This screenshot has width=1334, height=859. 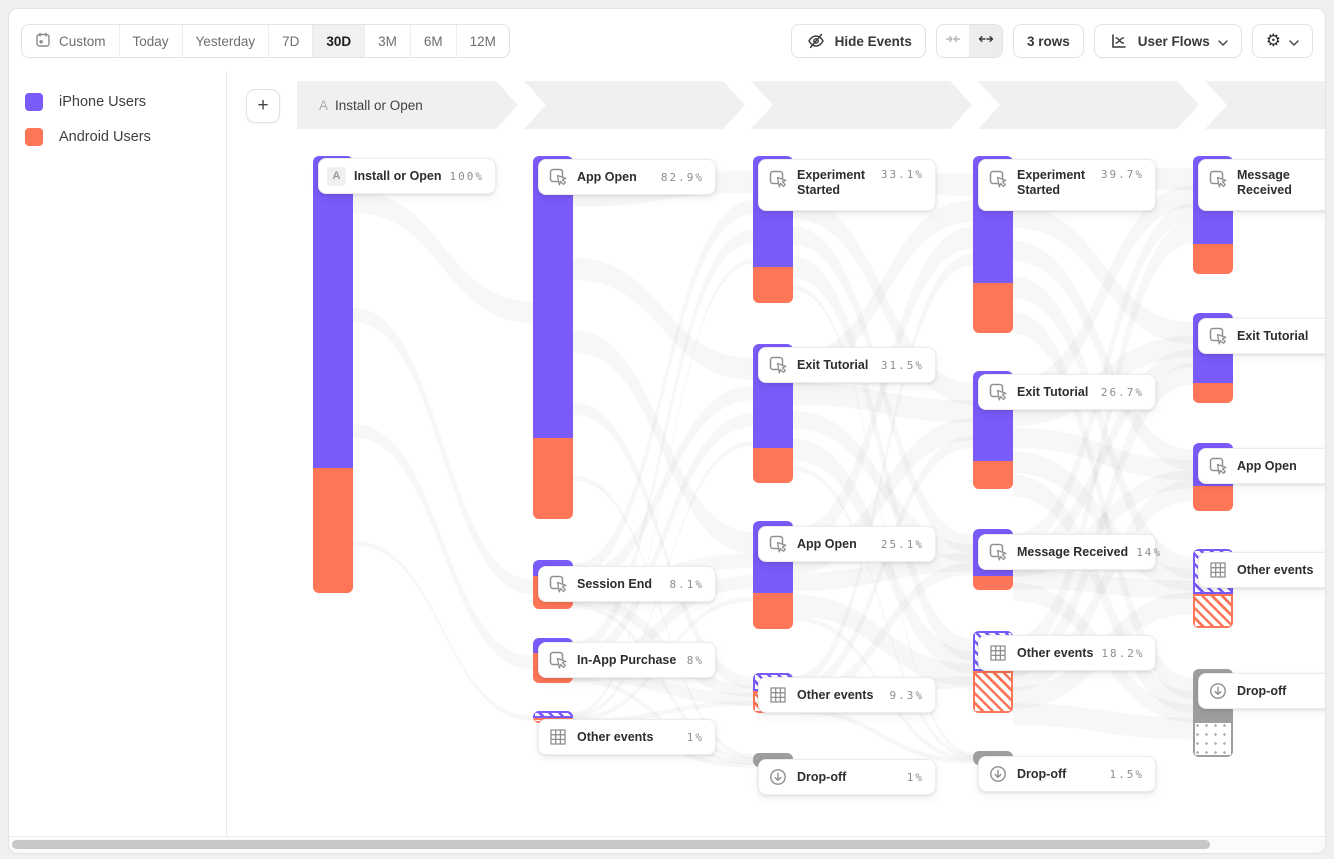 I want to click on flow-node-card-experiment-started: Experiment Started 39.7%, so click(x=1067, y=185).